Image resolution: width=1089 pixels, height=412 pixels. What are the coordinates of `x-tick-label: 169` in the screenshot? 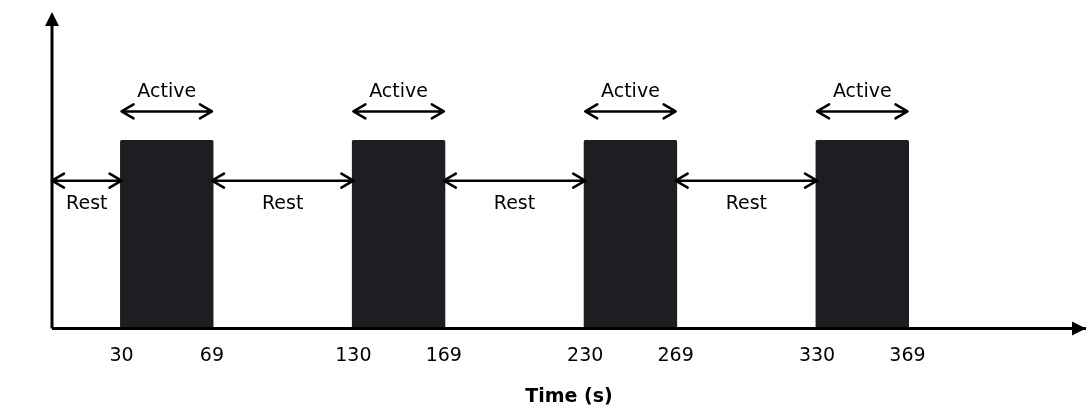 It's located at (443, 353).